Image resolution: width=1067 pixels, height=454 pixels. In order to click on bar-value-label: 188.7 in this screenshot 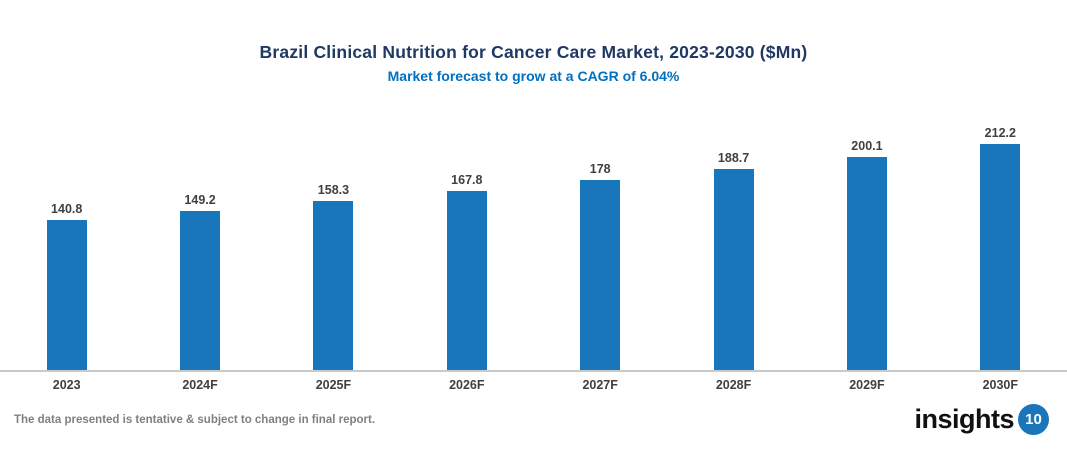, I will do `click(733, 158)`.